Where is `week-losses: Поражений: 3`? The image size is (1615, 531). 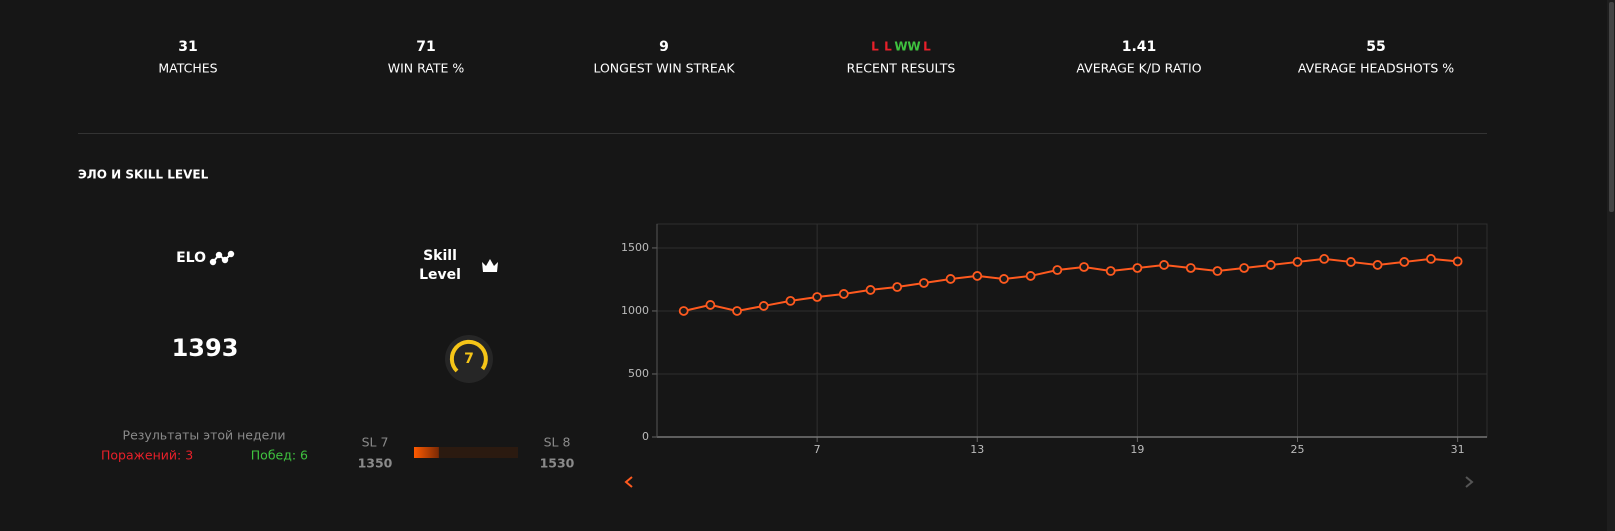
week-losses: Поражений: 3 is located at coordinates (147, 455).